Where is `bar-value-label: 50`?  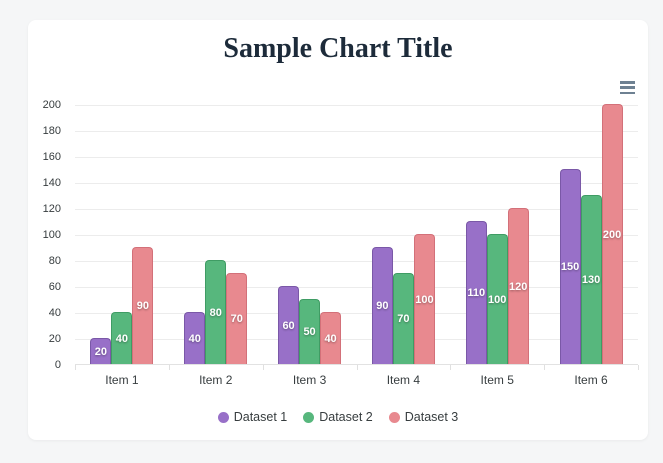 bar-value-label: 50 is located at coordinates (309, 332).